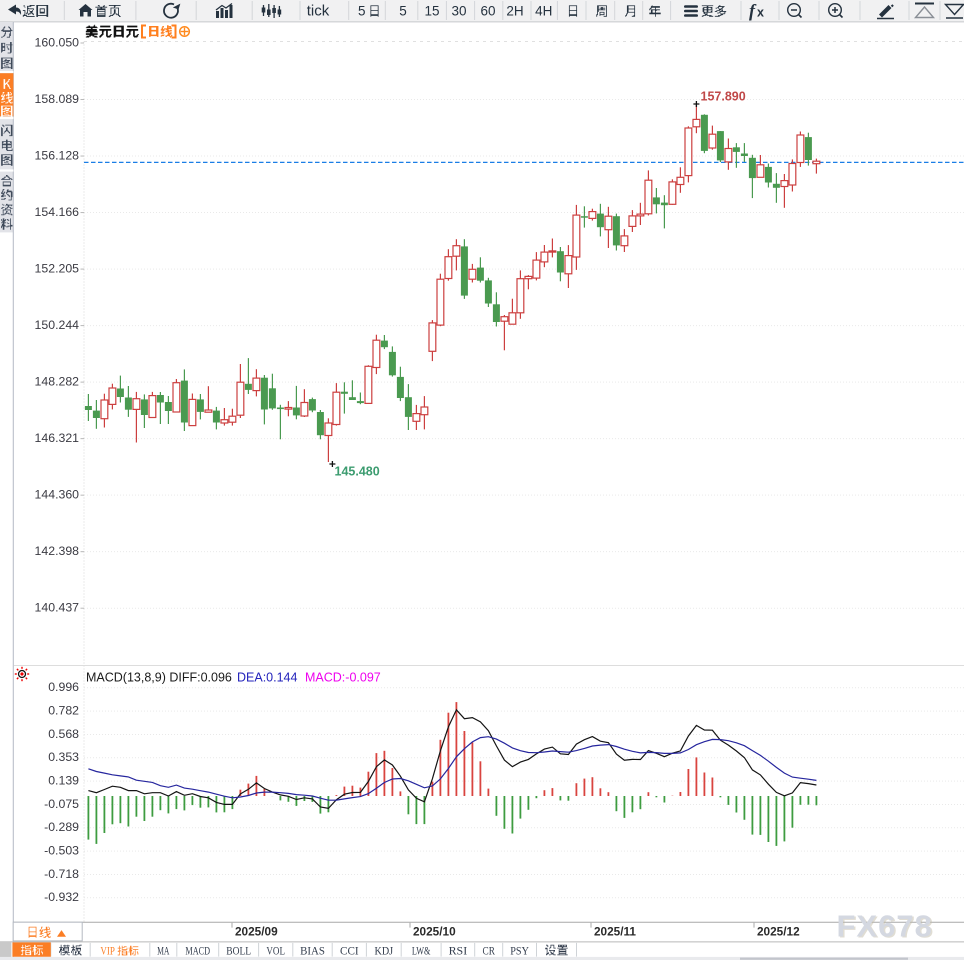 The width and height of the screenshot is (964, 960). What do you see at coordinates (57, 325) in the screenshot?
I see `svg-text: 150.244` at bounding box center [57, 325].